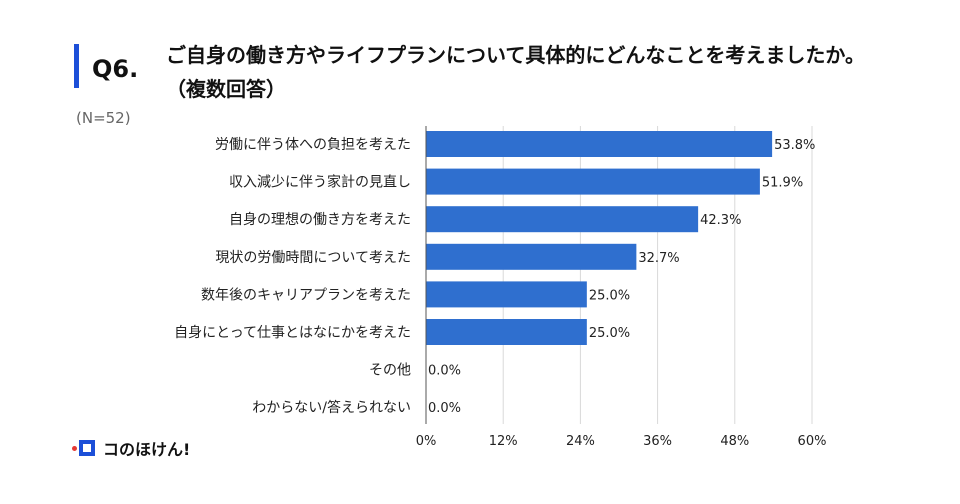 This screenshot has width=960, height=504. I want to click on category-label: わからない/答えられない, so click(331, 407).